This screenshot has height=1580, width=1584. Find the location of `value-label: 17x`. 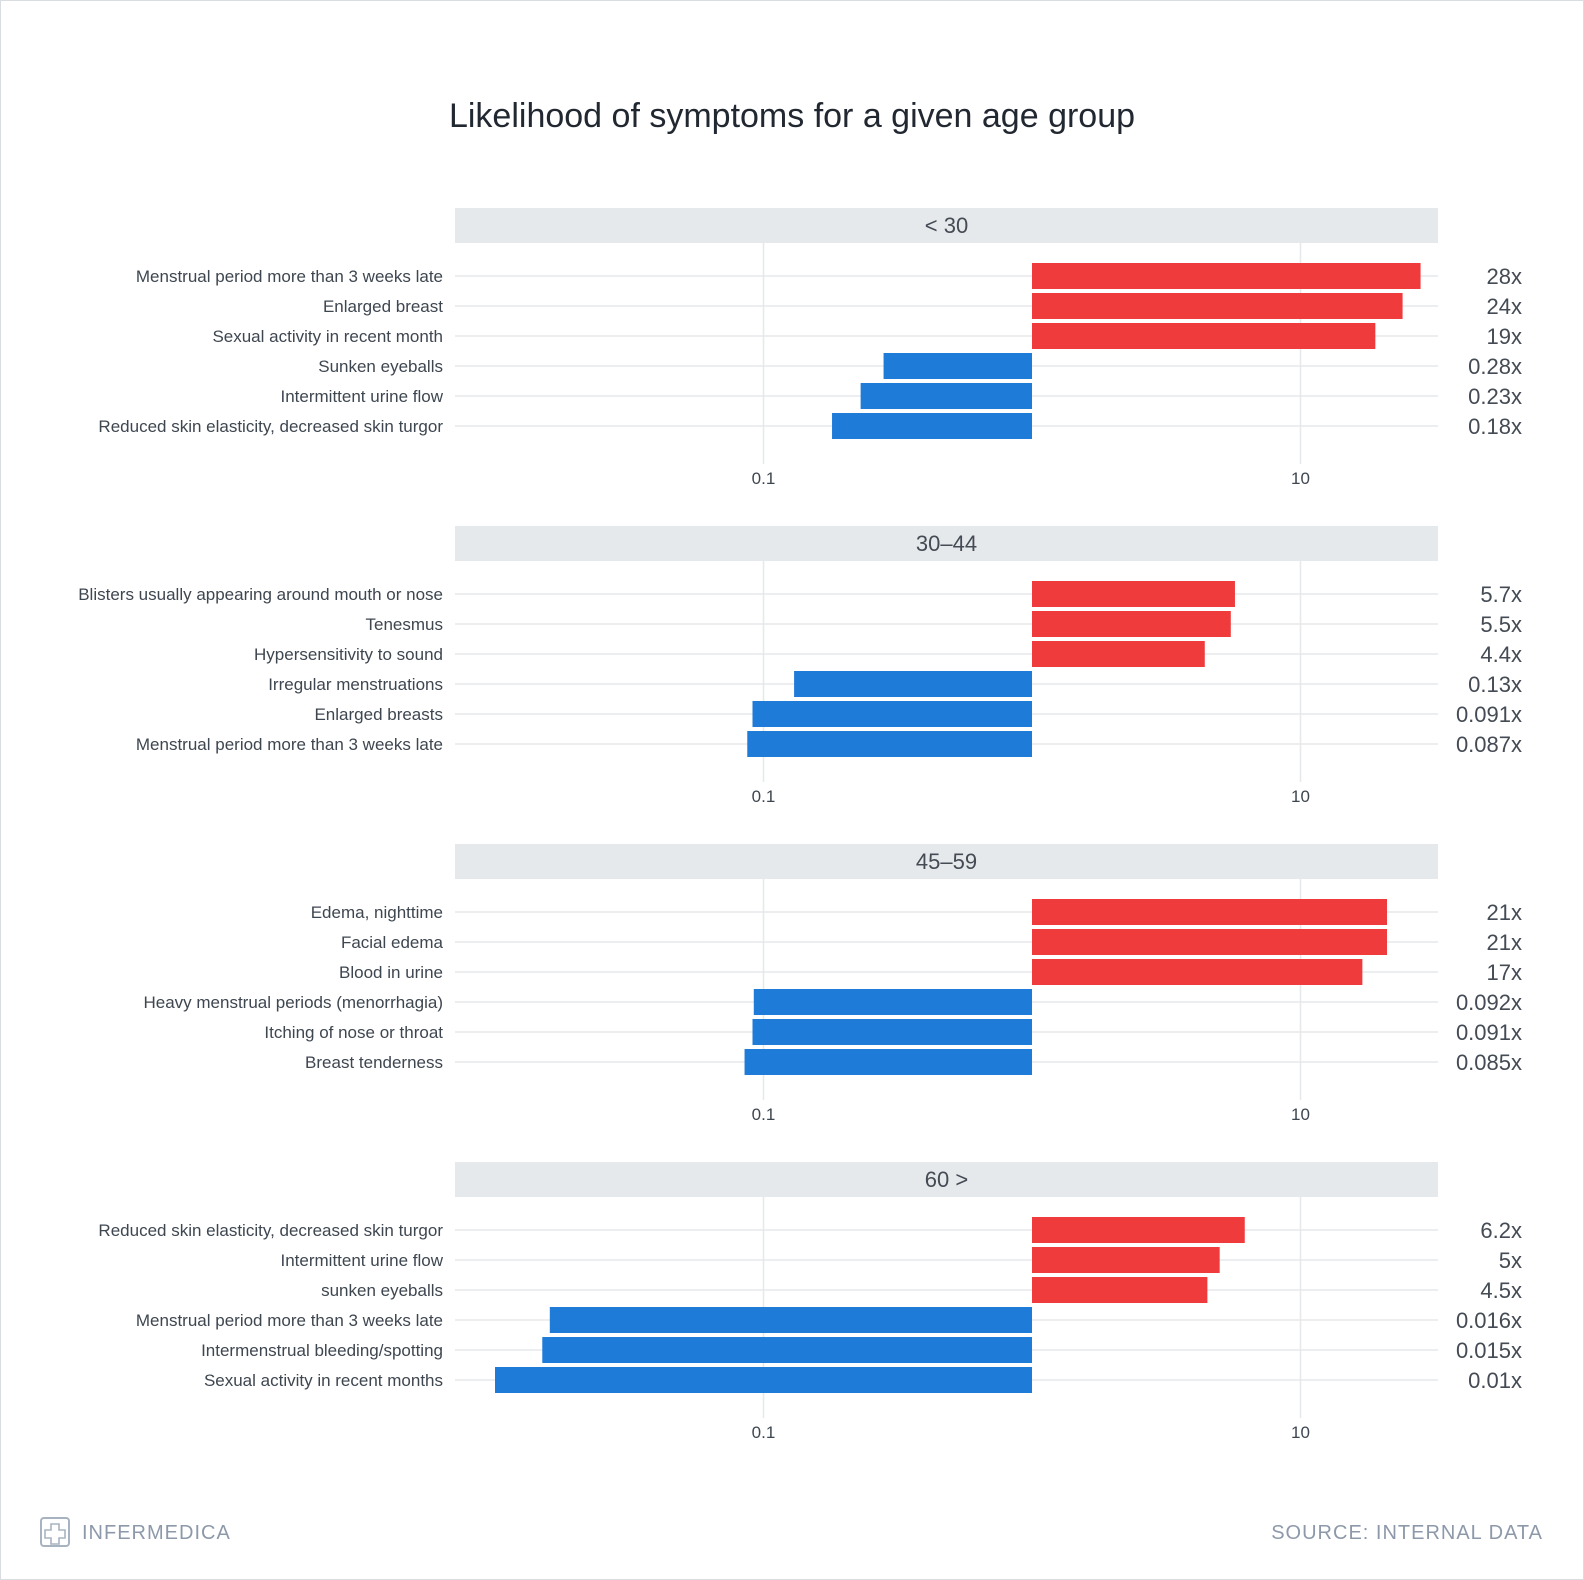

value-label: 17x is located at coordinates (1504, 972).